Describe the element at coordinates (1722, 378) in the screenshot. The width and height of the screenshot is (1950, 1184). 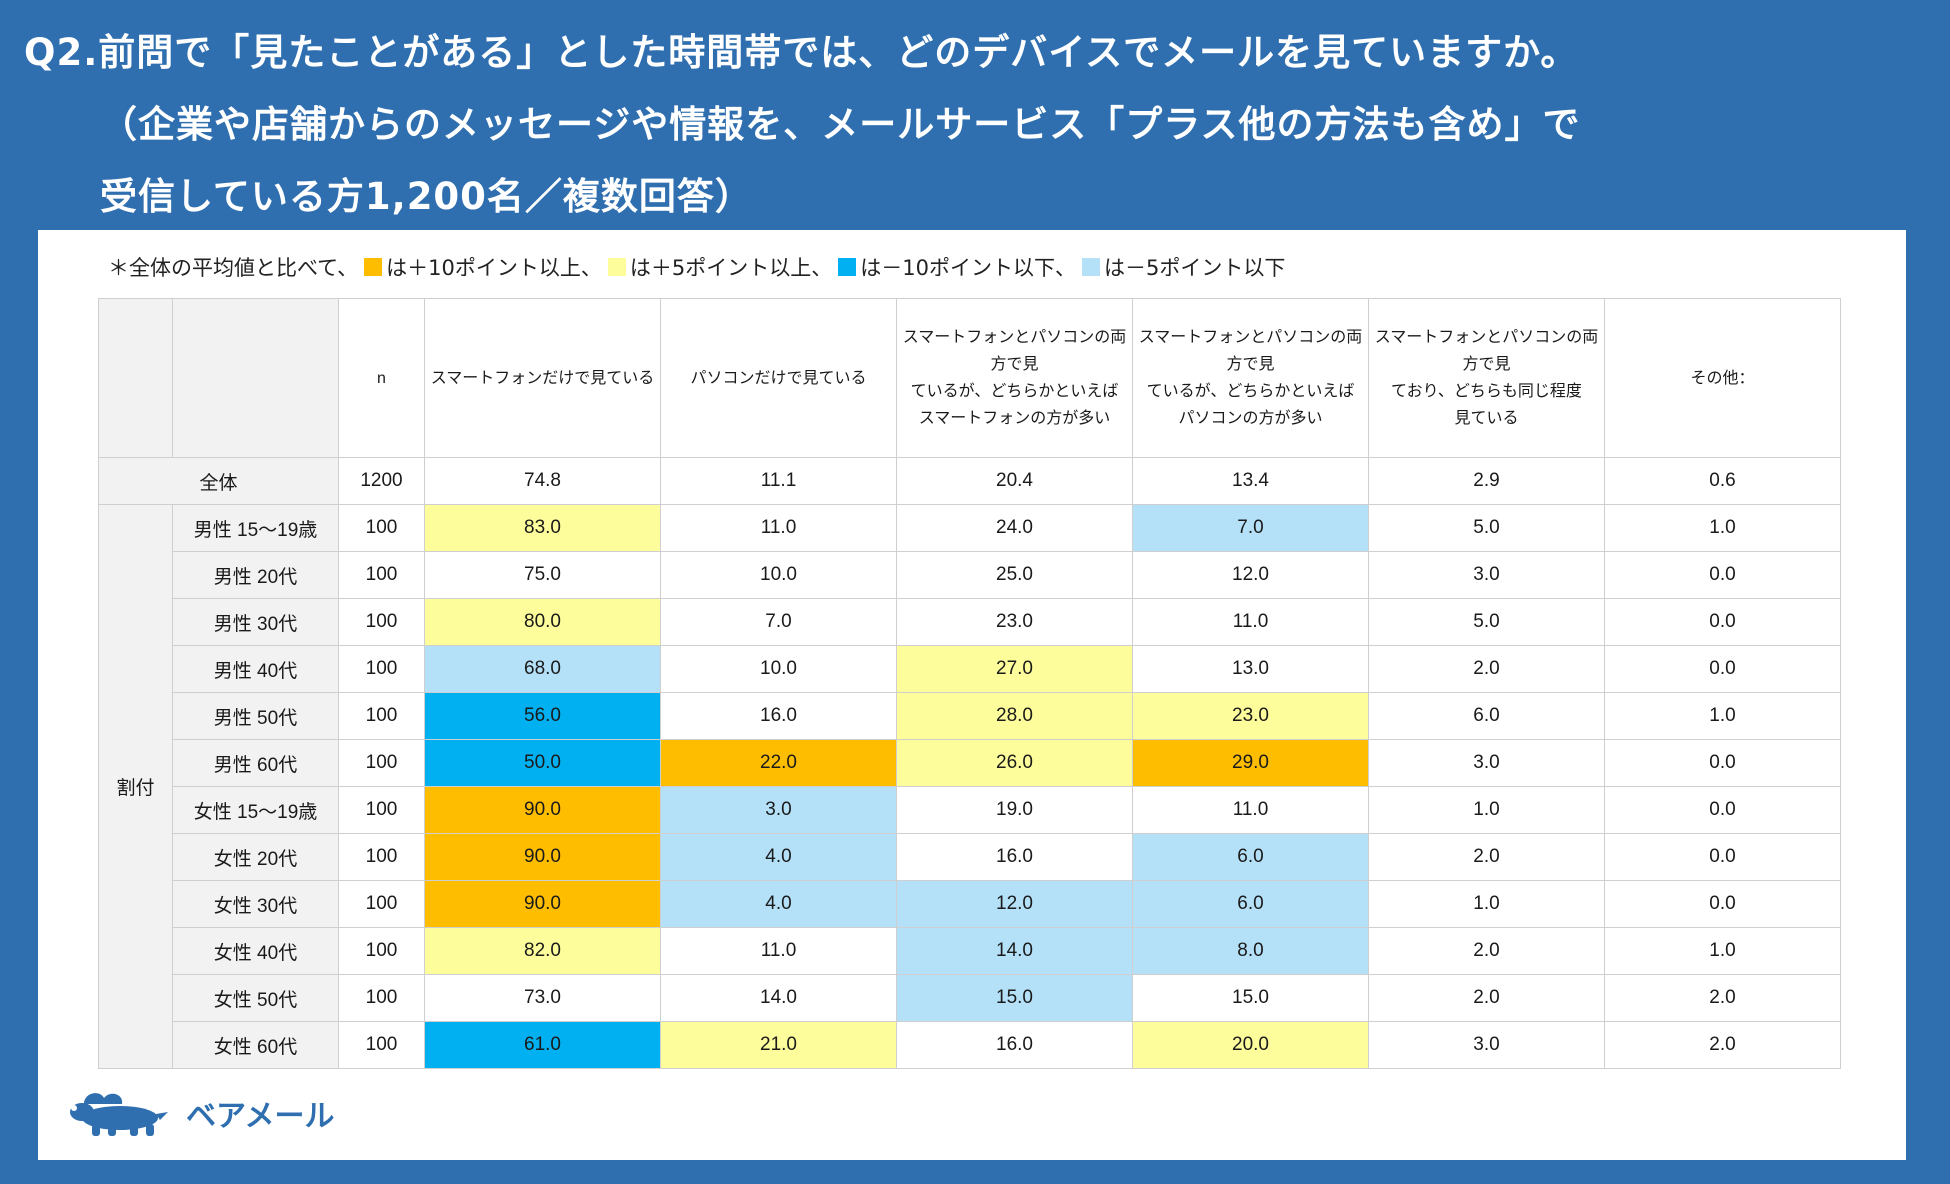
I see `column-header-6: その他：` at that location.